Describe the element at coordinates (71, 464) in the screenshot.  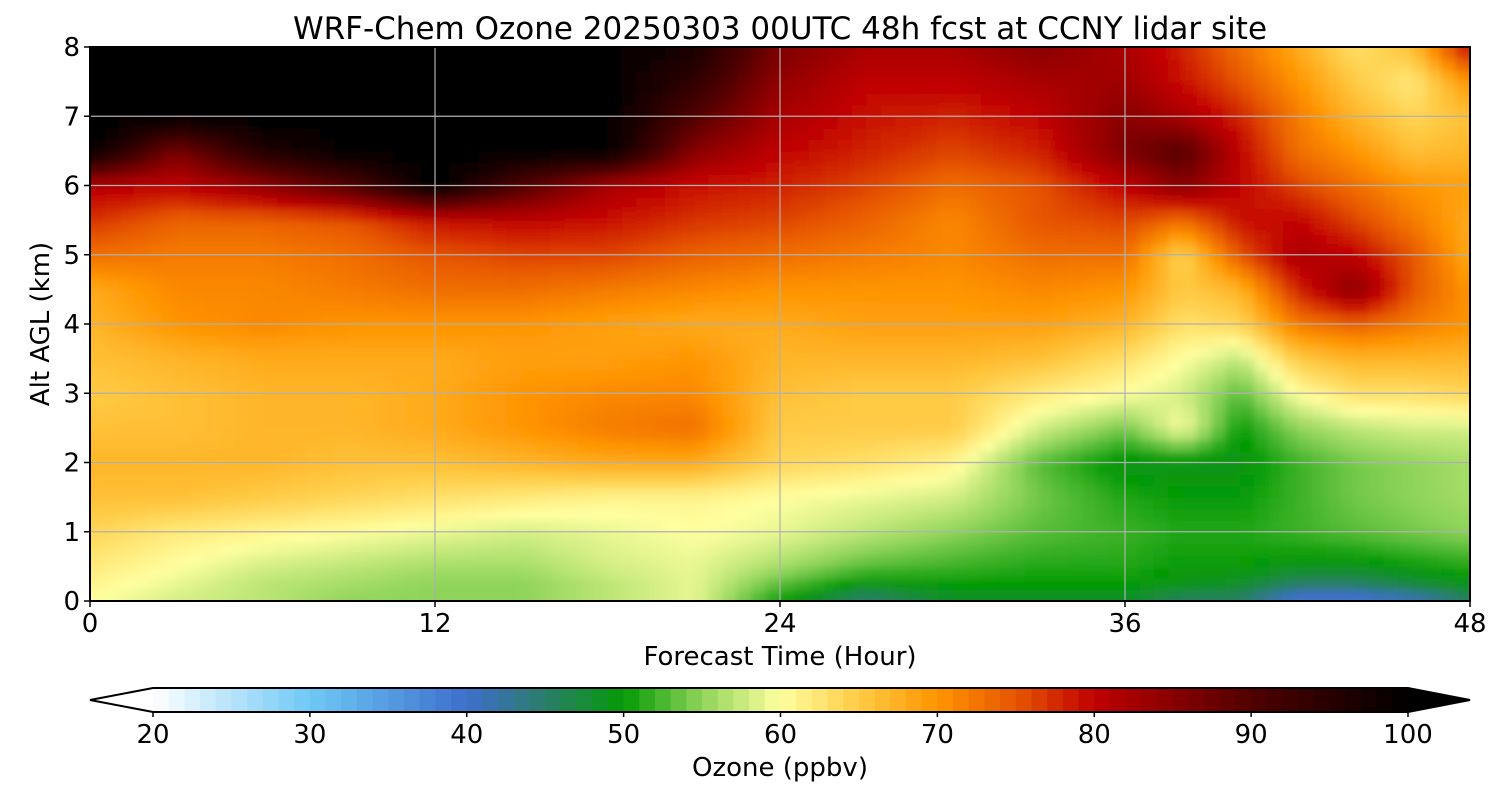
I see `y-tick-label: 2` at that location.